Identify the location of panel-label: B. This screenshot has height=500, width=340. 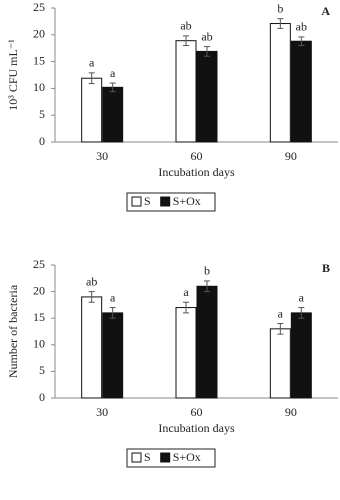
(326, 268).